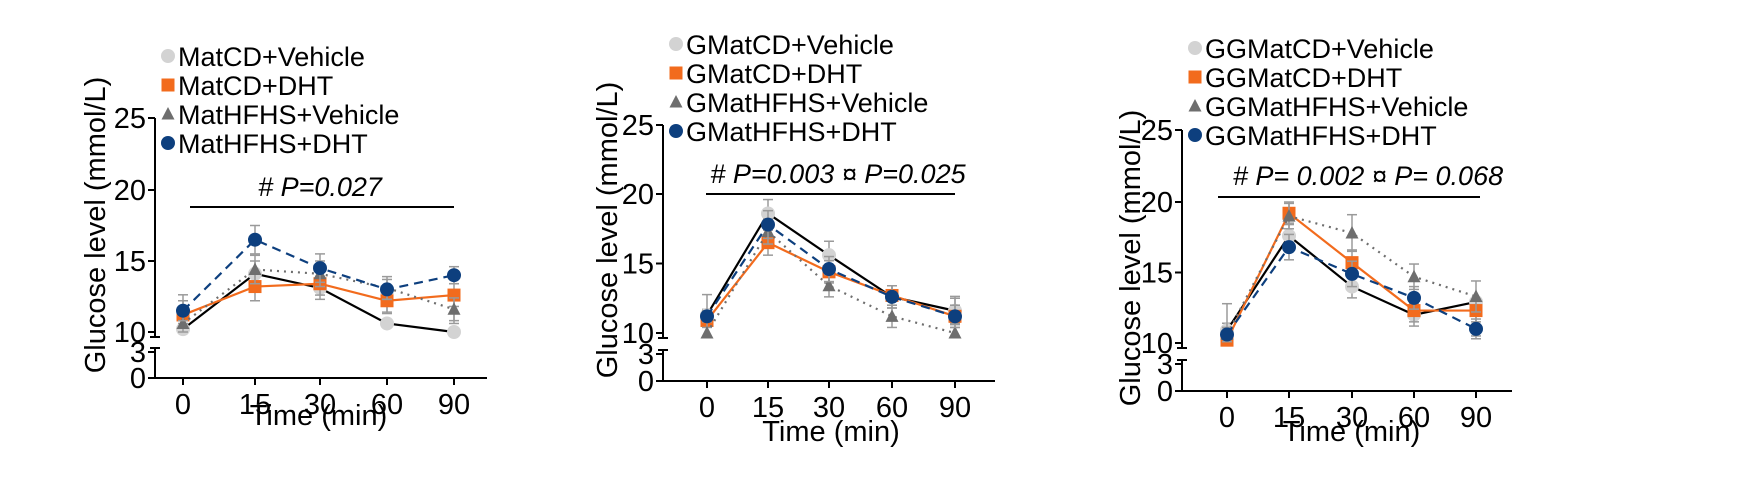 This screenshot has width=1757, height=479. What do you see at coordinates (255, 86) in the screenshot?
I see `legend-entry: MatCD+DHT` at bounding box center [255, 86].